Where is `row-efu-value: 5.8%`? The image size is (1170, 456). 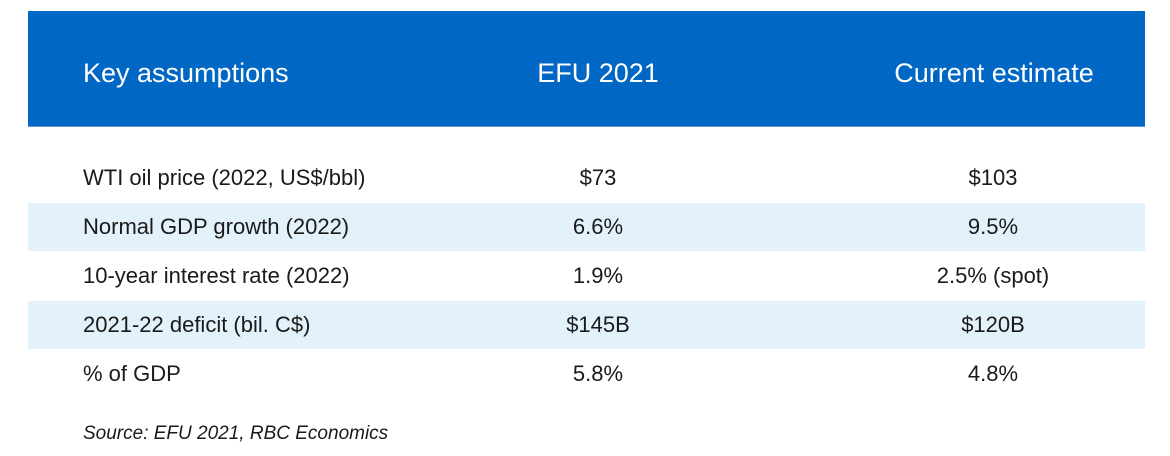
row-efu-value: 5.8% is located at coordinates (598, 373).